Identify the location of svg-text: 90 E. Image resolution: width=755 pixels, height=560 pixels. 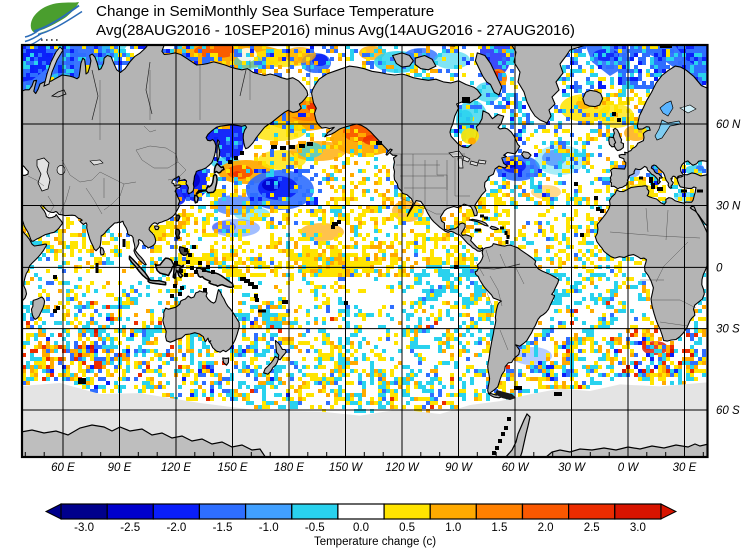
(120, 468).